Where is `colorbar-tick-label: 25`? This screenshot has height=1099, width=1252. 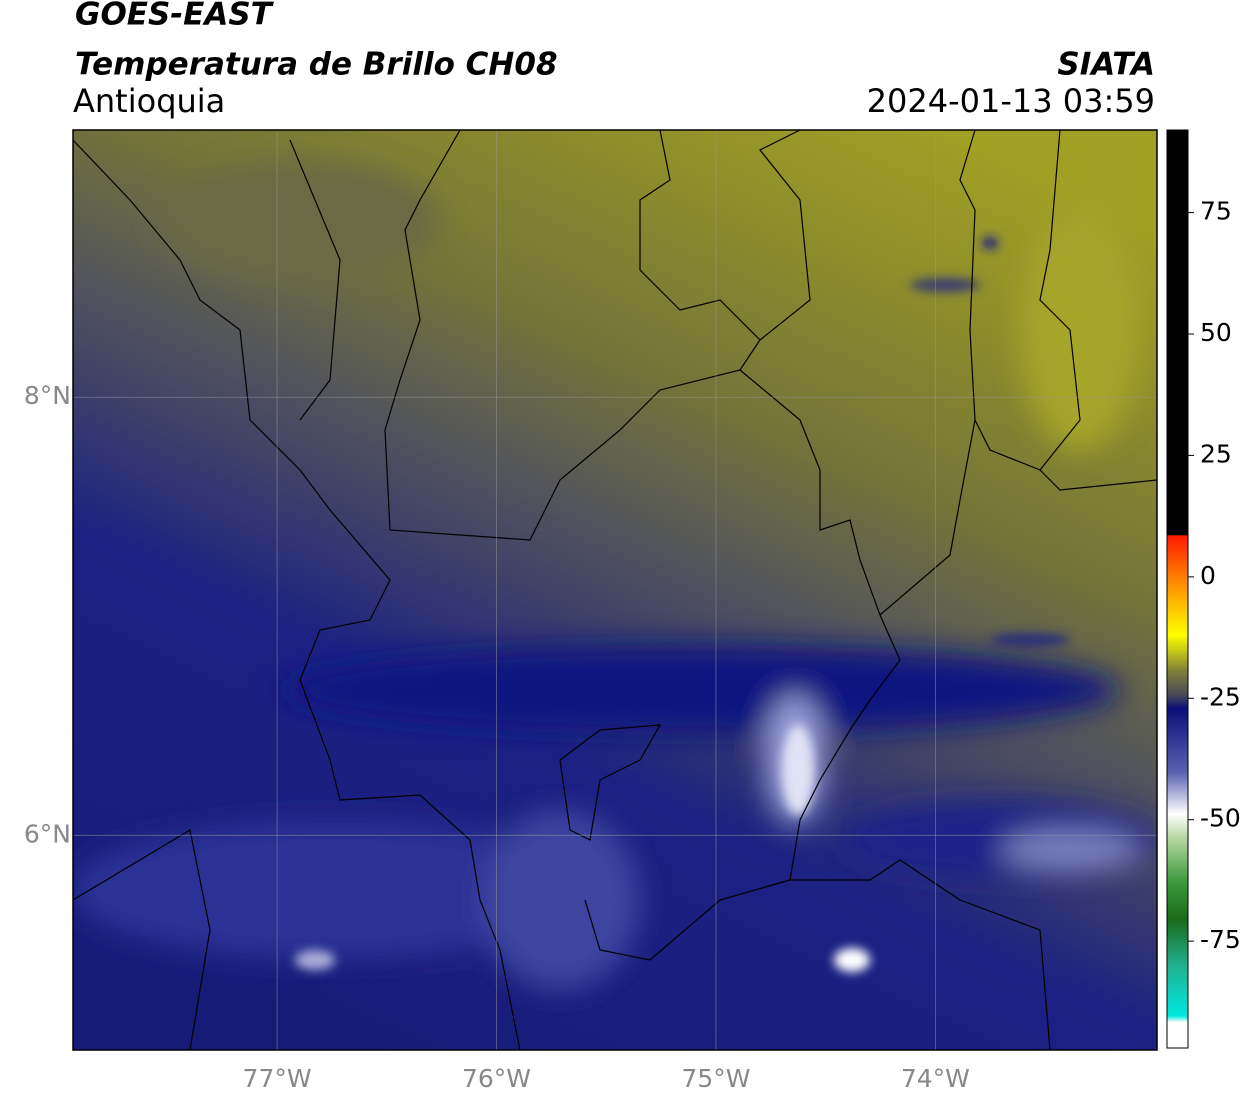 colorbar-tick-label: 25 is located at coordinates (1216, 453).